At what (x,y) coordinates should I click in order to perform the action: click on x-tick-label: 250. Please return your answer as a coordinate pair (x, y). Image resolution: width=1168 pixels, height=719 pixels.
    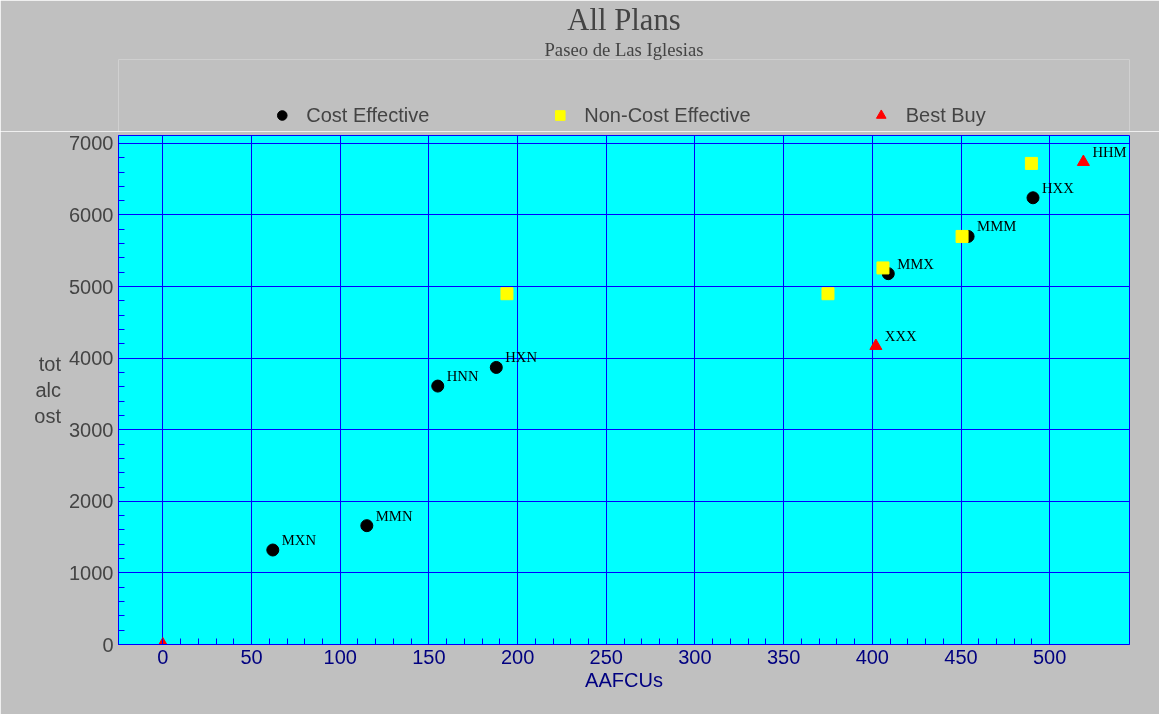
    Looking at the image, I should click on (606, 656).